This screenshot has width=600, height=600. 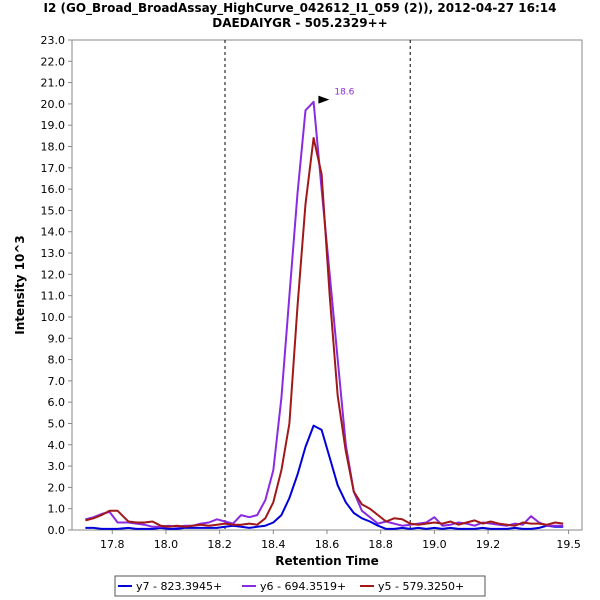 I want to click on x-tick-label: 18.4, so click(x=273, y=544).